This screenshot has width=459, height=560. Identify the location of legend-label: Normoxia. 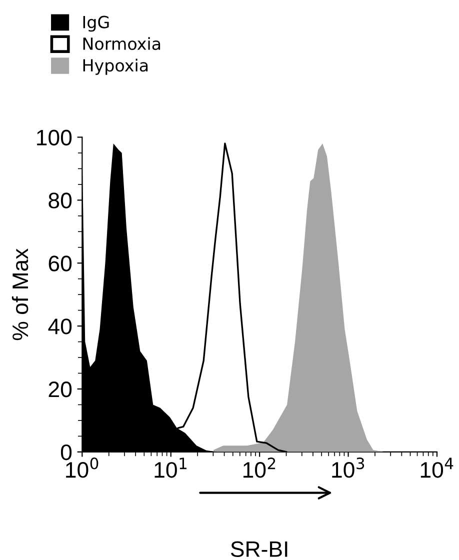
(121, 43).